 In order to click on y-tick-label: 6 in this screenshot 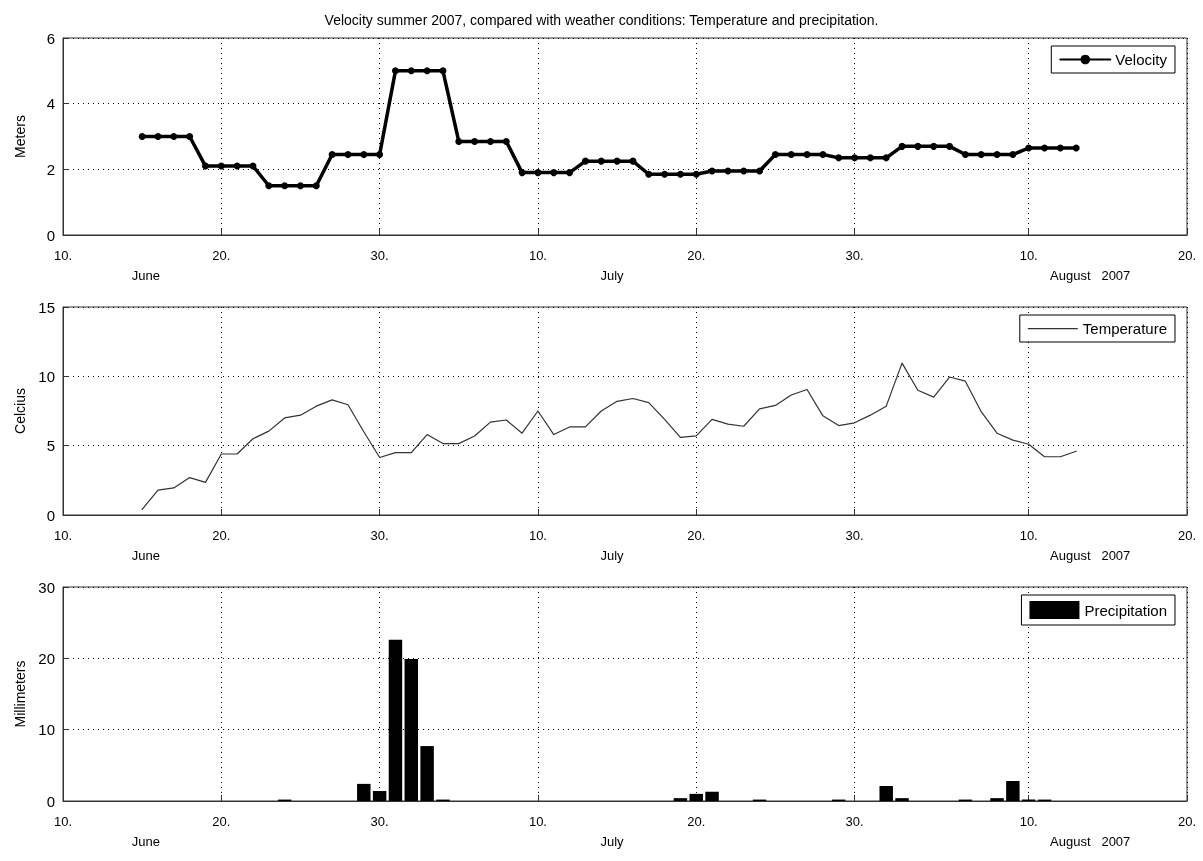, I will do `click(50, 38)`.